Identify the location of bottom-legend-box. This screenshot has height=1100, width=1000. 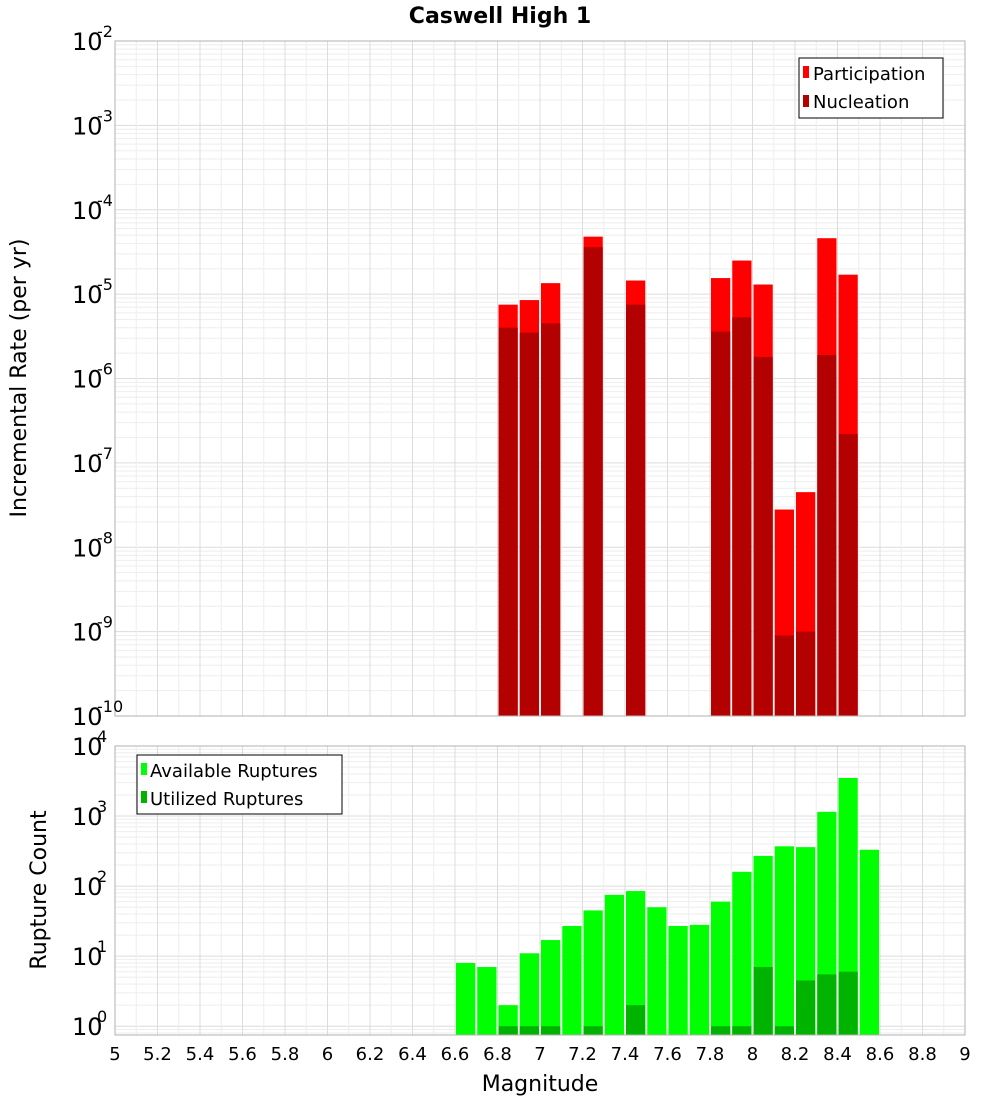
(239, 784).